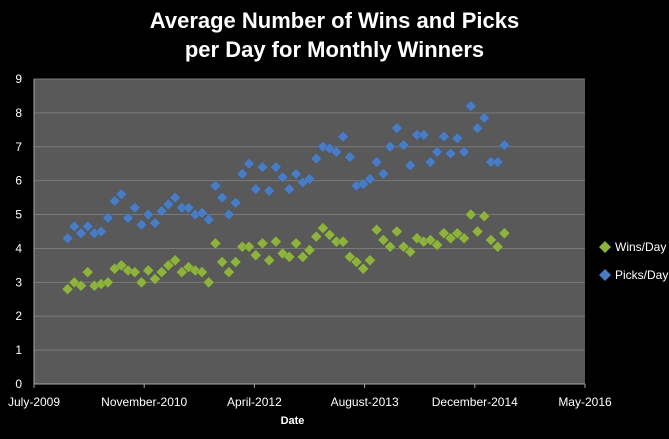  Describe the element at coordinates (18, 384) in the screenshot. I see `y-tick-label: 0` at that location.